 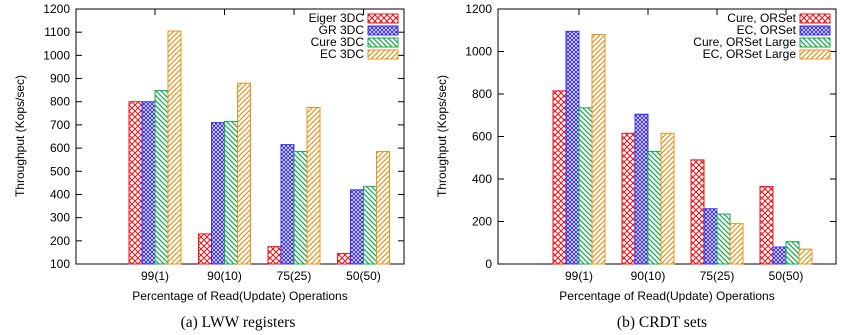 What do you see at coordinates (337, 18) in the screenshot?
I see `legend-label: Eiger 3DC` at bounding box center [337, 18].